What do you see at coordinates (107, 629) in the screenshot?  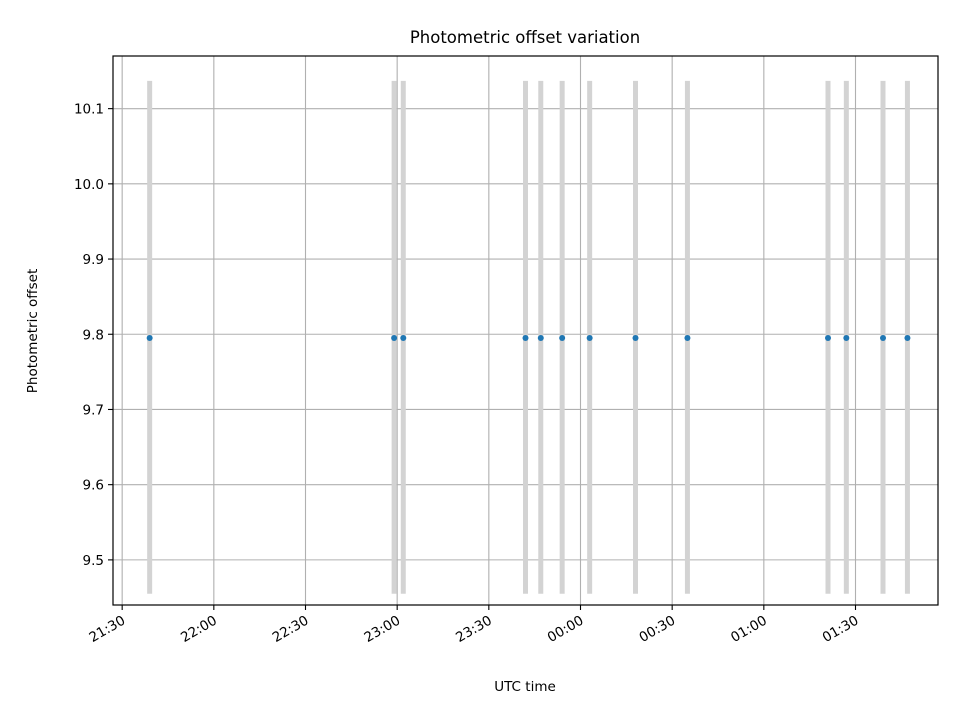 I see `x-tick-label: 21:30` at bounding box center [107, 629].